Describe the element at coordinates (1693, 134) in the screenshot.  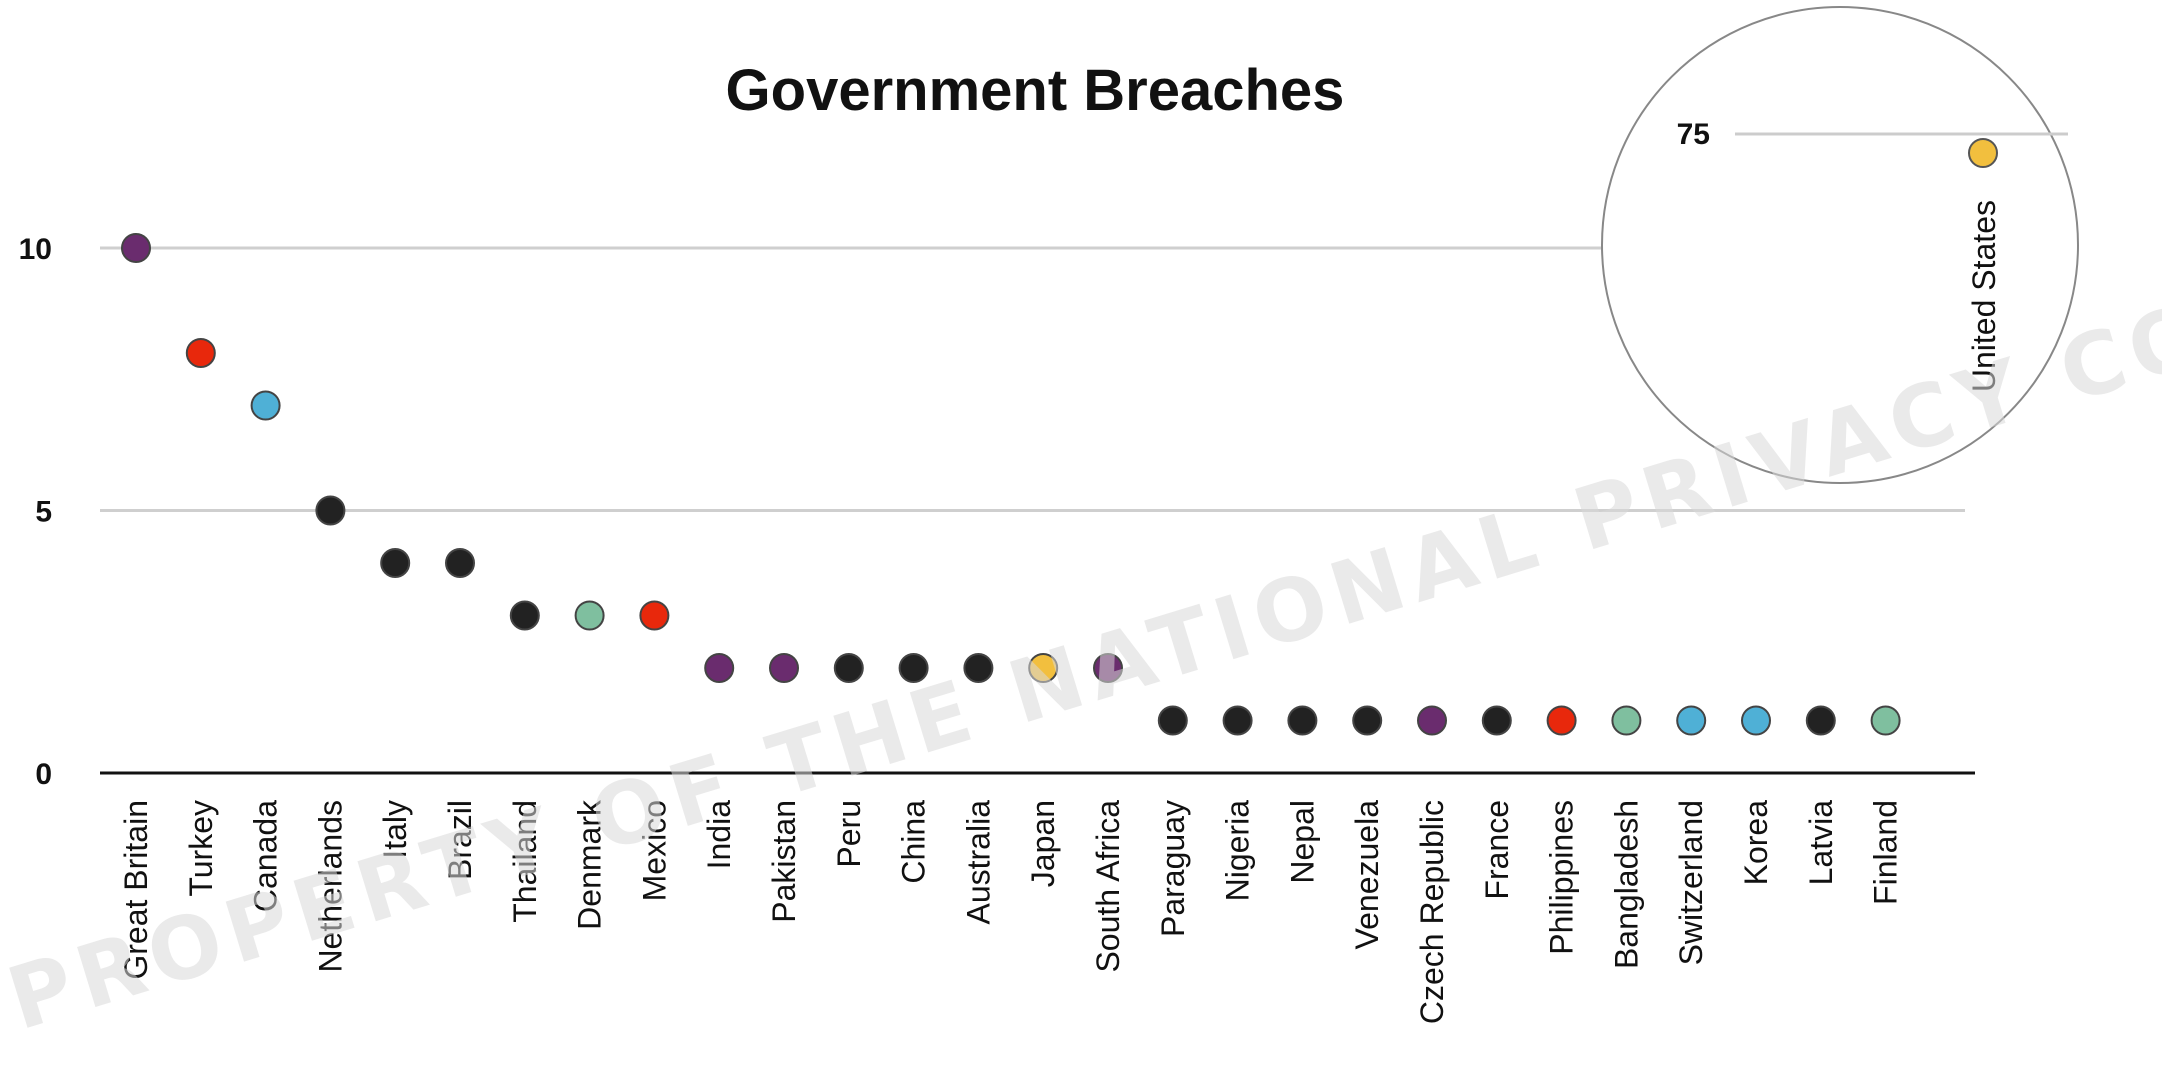
I see `inset-tick-label: 75` at that location.